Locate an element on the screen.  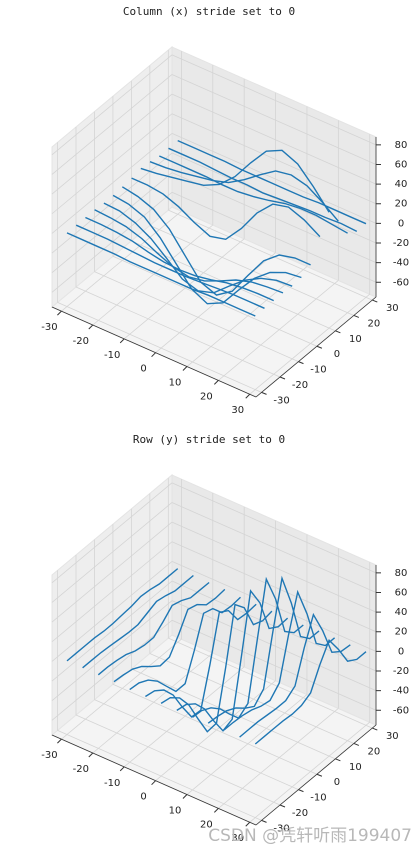
x-tick-label: -10 is located at coordinates (112, 355).